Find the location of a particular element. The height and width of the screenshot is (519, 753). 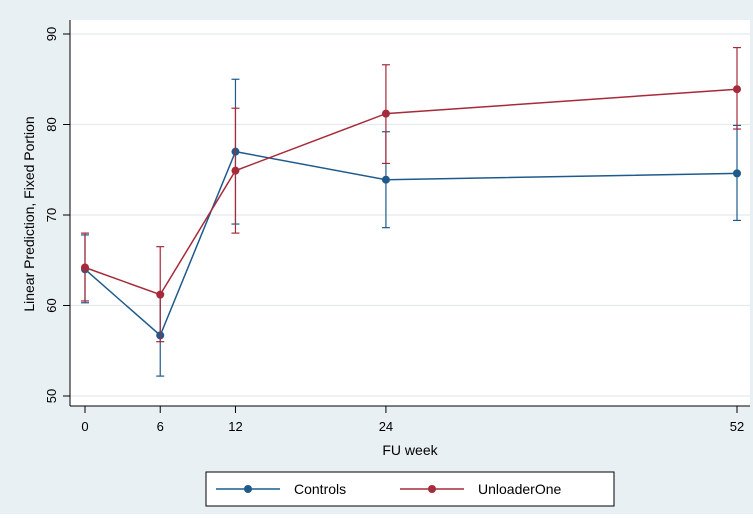

legend: Controls UnloaderOne is located at coordinates (410, 489).